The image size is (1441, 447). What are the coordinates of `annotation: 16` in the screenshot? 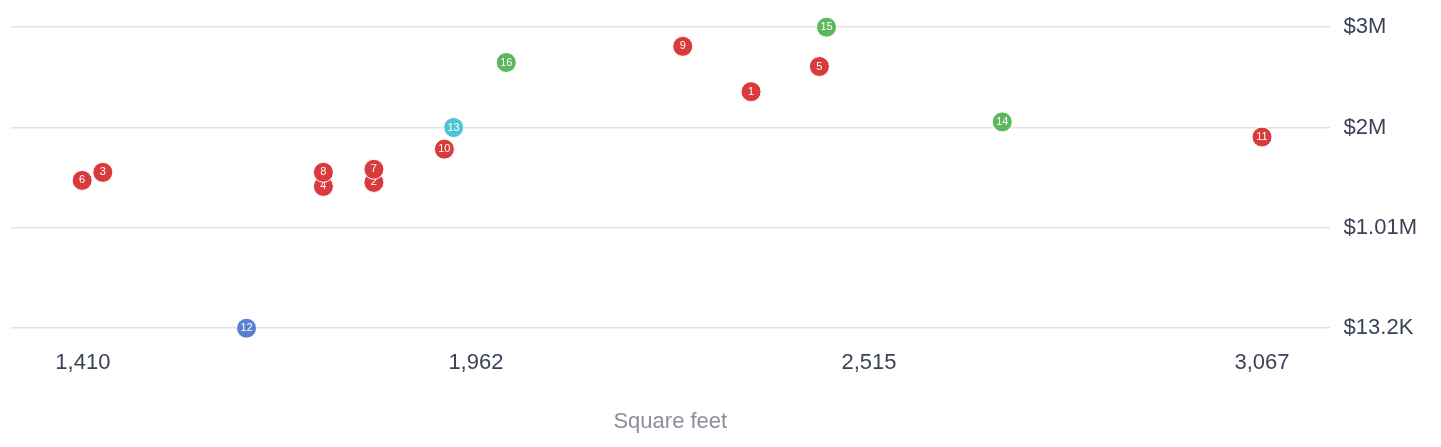 It's located at (506, 61).